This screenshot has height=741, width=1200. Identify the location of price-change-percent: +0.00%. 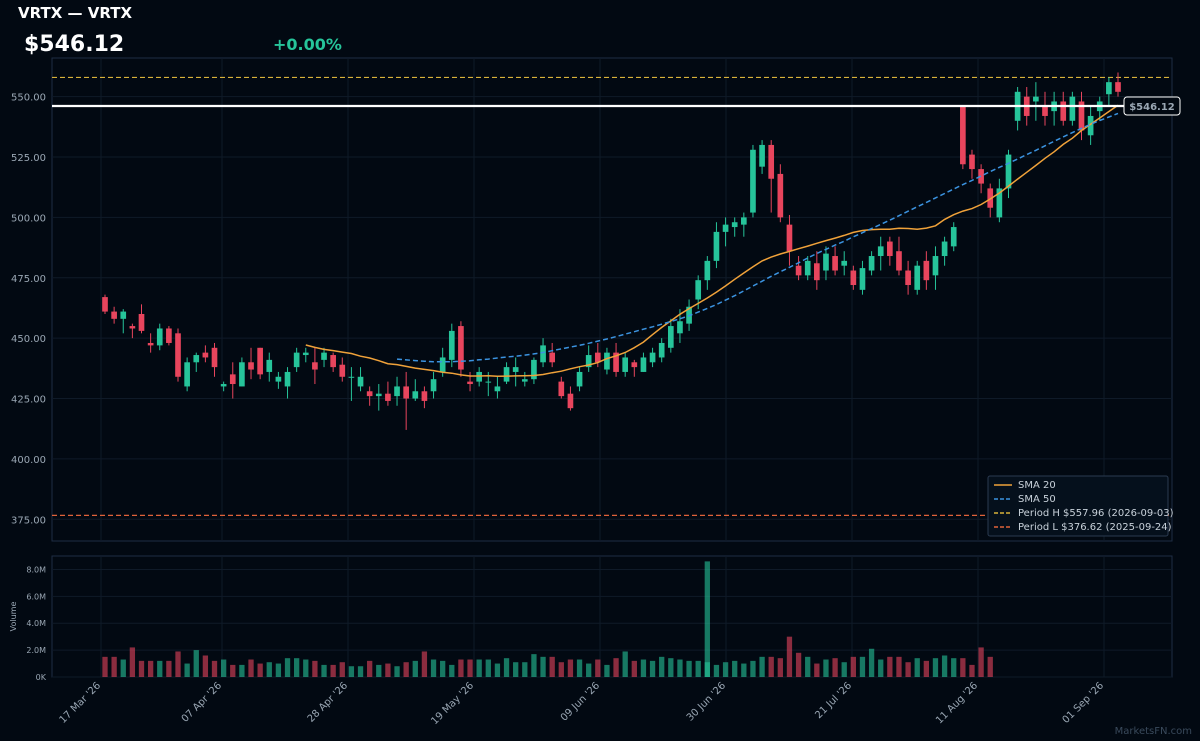
(307, 44).